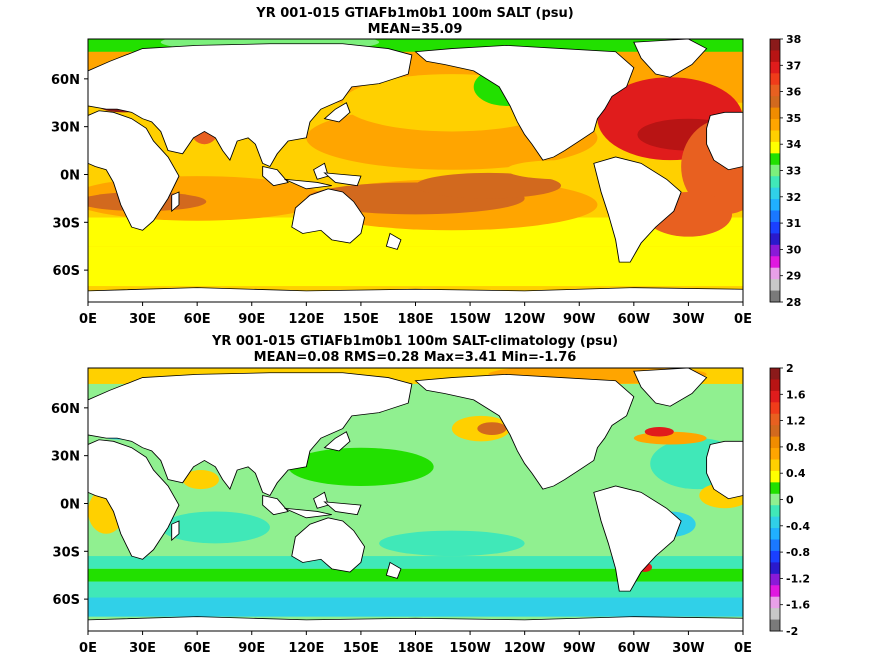  What do you see at coordinates (66, 271) in the screenshot?
I see `y-tick-label: 60S` at bounding box center [66, 271].